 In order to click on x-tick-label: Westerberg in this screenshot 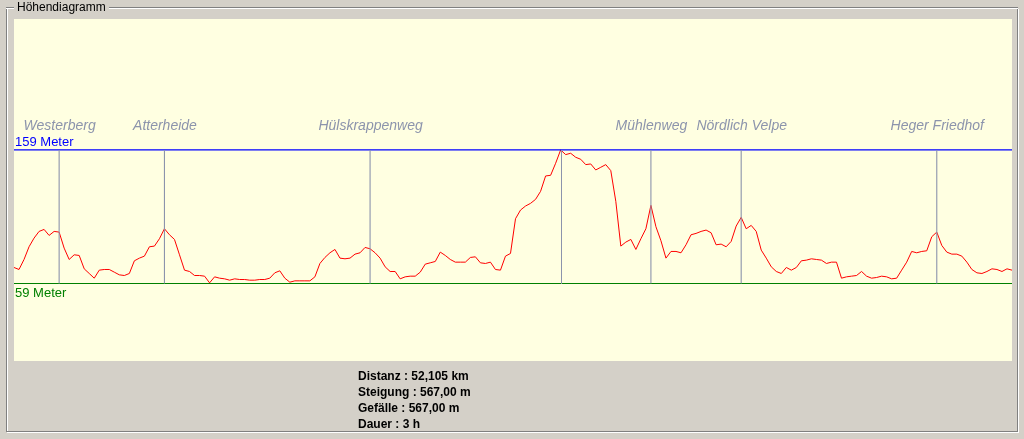, I will do `click(59, 125)`.